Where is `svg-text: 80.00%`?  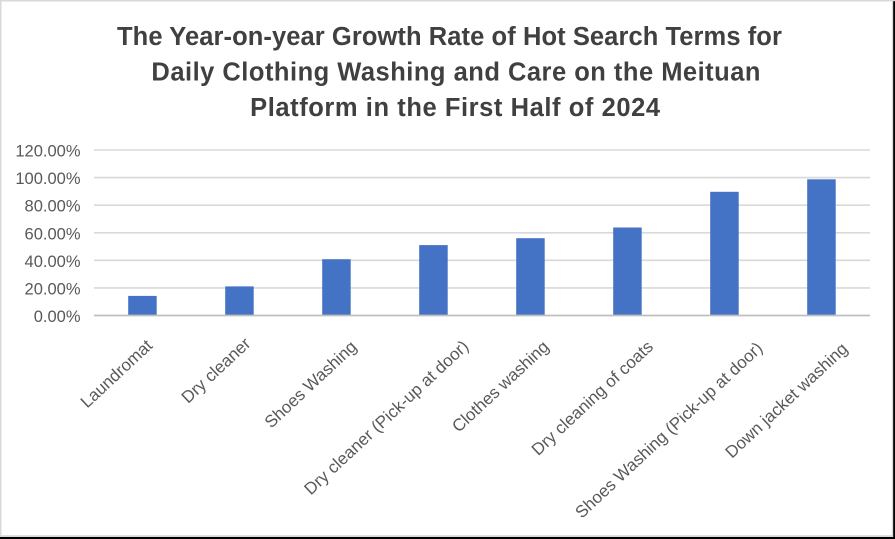
svg-text: 80.00% is located at coordinates (53, 207).